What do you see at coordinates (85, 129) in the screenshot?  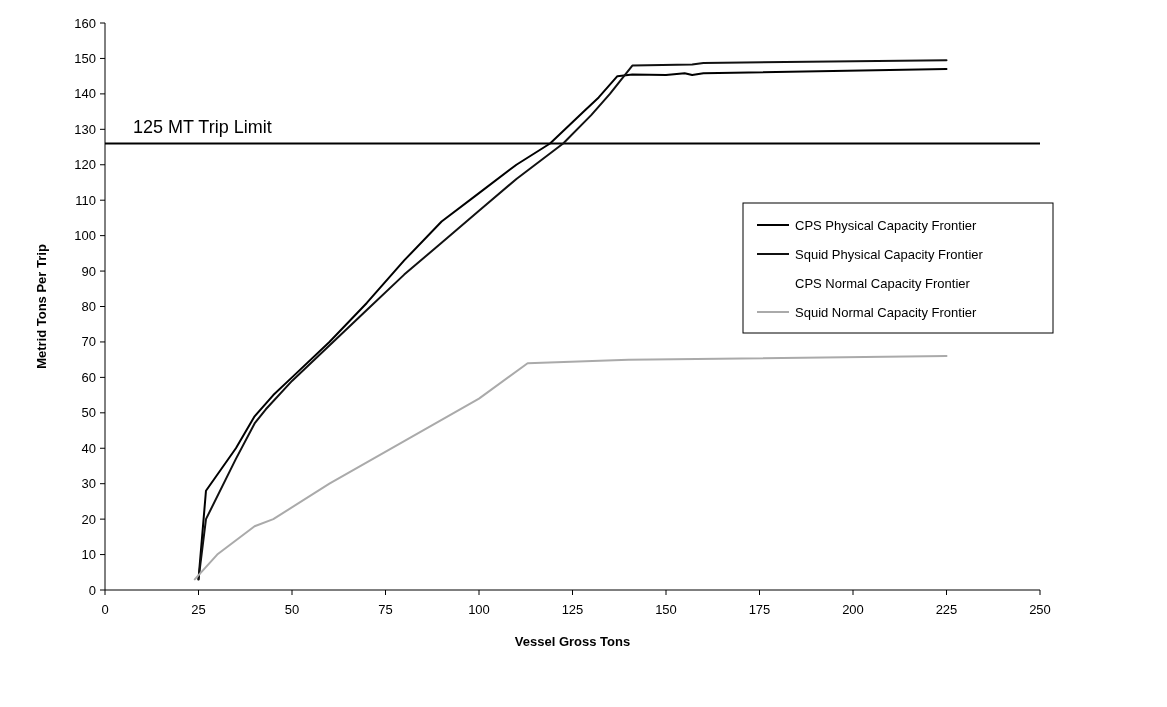 I see `y-tick-label: 130` at bounding box center [85, 129].